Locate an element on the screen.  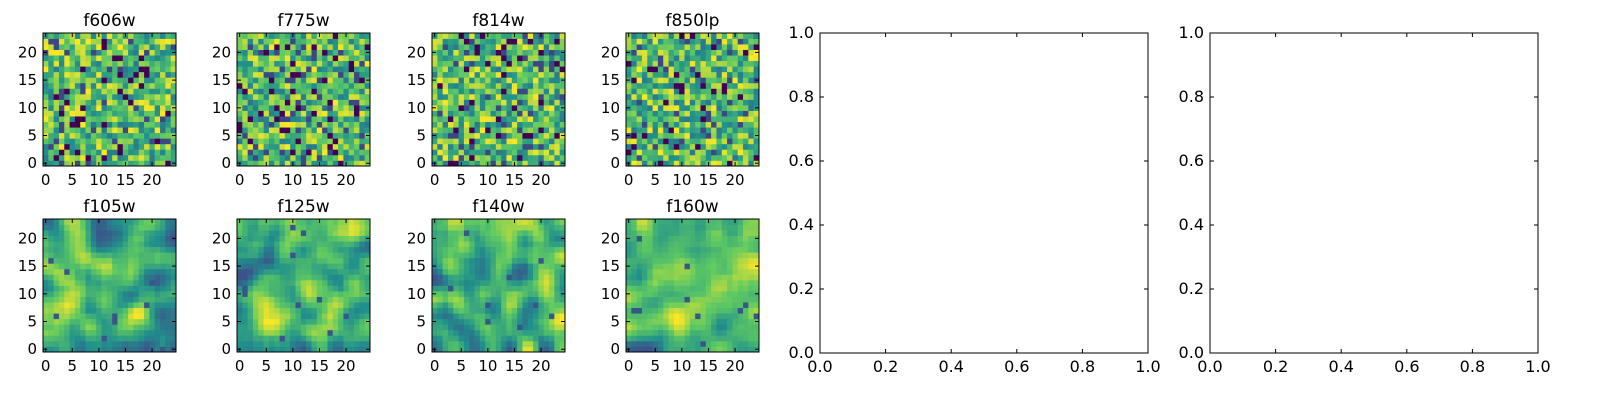
panel-title: f140w is located at coordinates (498, 207).